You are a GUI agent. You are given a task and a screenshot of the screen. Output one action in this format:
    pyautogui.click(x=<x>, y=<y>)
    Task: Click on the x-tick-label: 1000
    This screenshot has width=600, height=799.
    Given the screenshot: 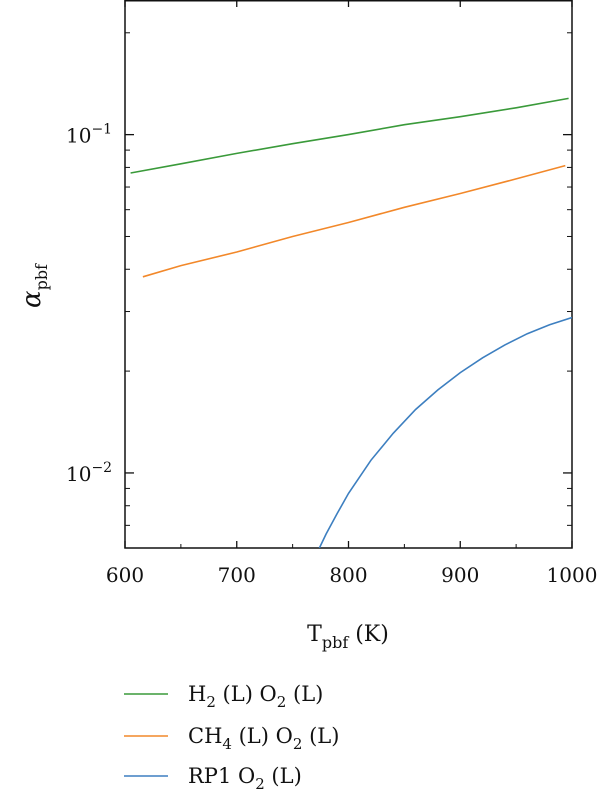 What is the action you would take?
    pyautogui.click(x=572, y=575)
    